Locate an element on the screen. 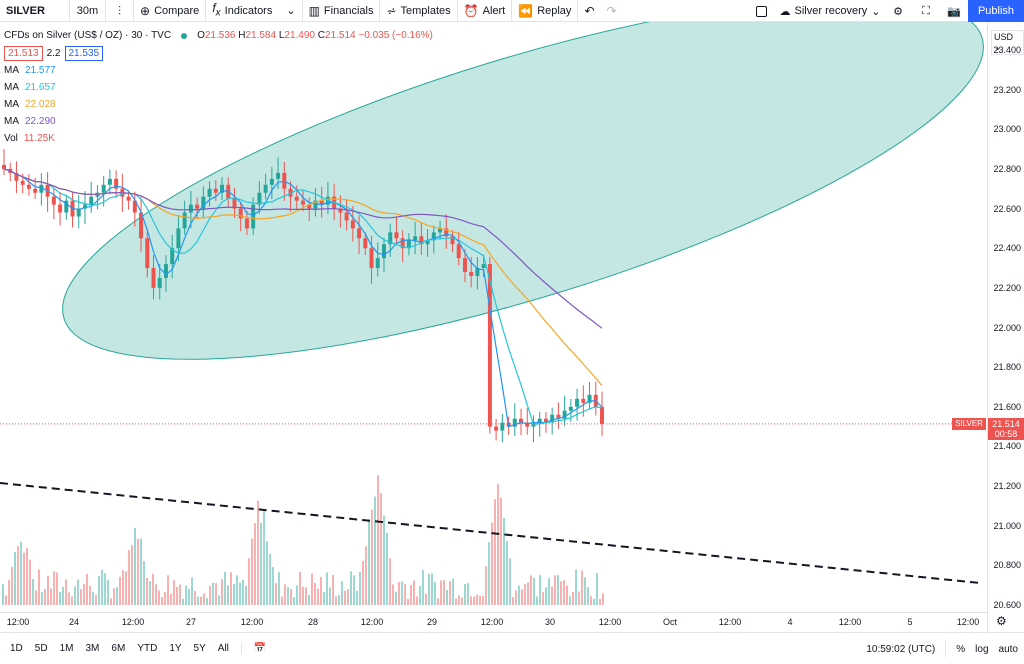 The height and width of the screenshot is (664, 1024). snapshot-button: 📷 is located at coordinates (954, 11).